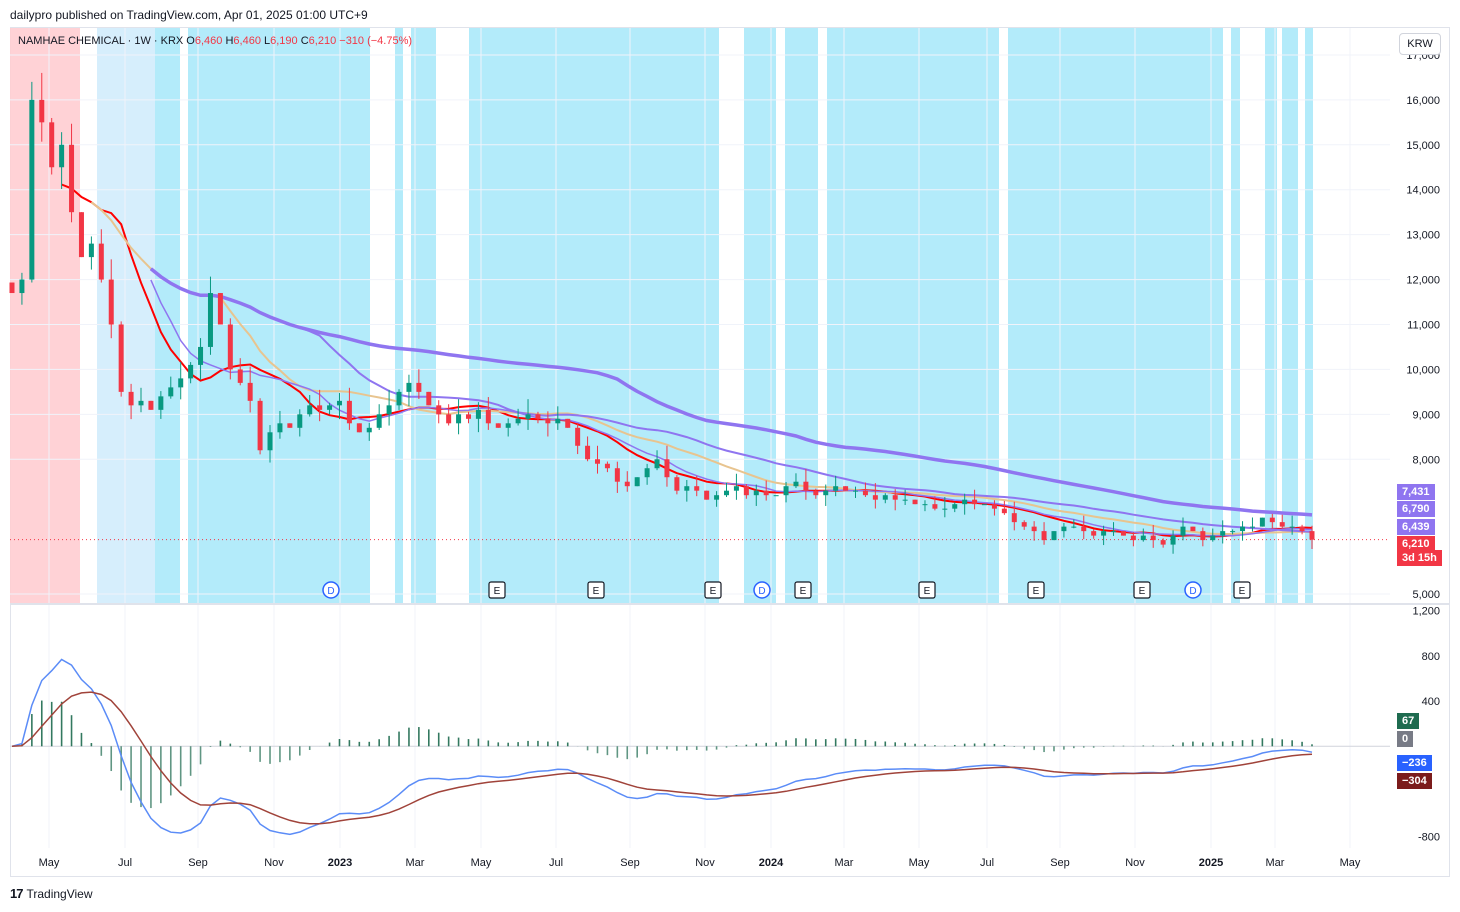 The image size is (1460, 912). What do you see at coordinates (1420, 44) in the screenshot?
I see `currency-button: KRW` at bounding box center [1420, 44].